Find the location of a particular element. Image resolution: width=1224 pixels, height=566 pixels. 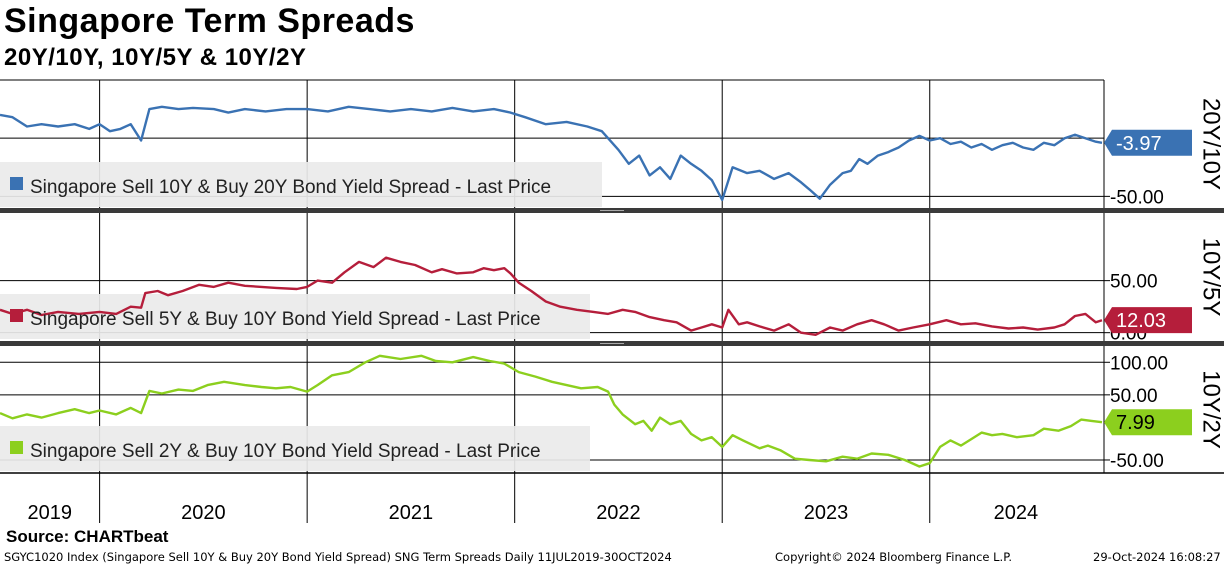

last-price-label: 7.99 is located at coordinates (1135, 423).